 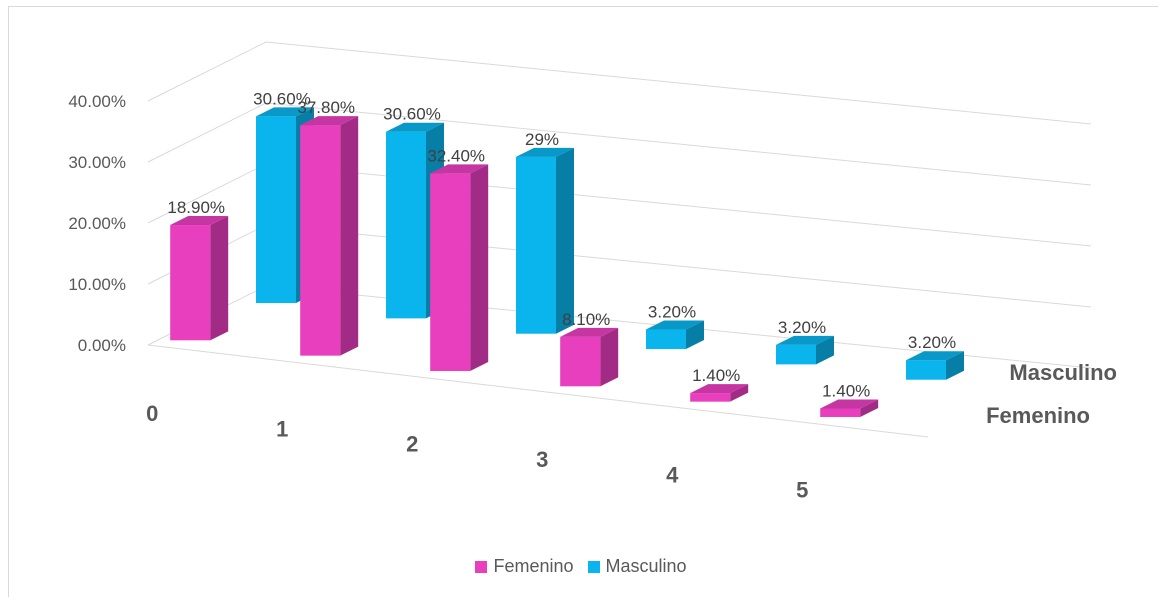 I want to click on legend-item-masculino: Masculino, so click(x=637, y=566).